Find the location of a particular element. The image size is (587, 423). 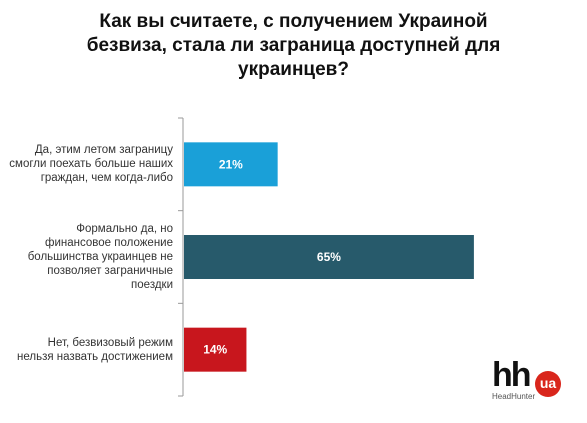

bar-value-label-1: 65% is located at coordinates (329, 257).